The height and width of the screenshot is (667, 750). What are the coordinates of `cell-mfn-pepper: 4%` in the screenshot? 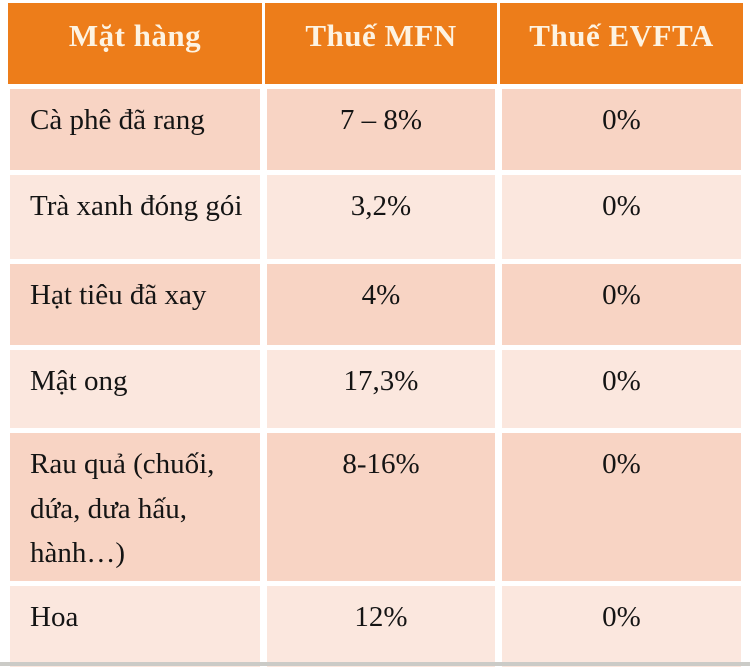 It's located at (381, 304).